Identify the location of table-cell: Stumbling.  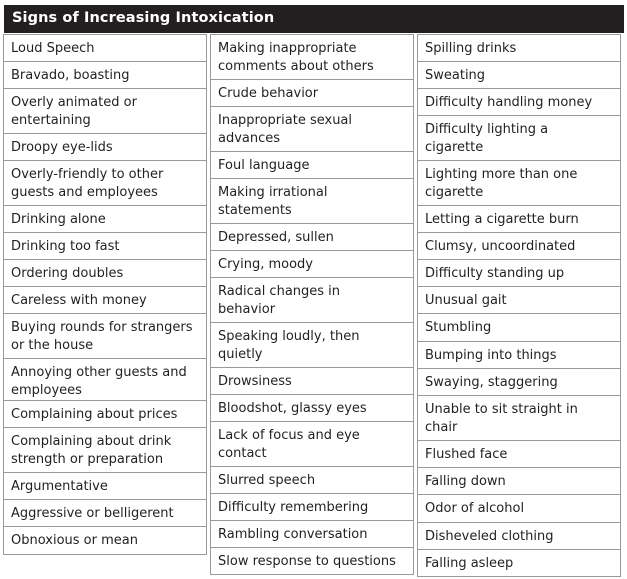
(519, 327).